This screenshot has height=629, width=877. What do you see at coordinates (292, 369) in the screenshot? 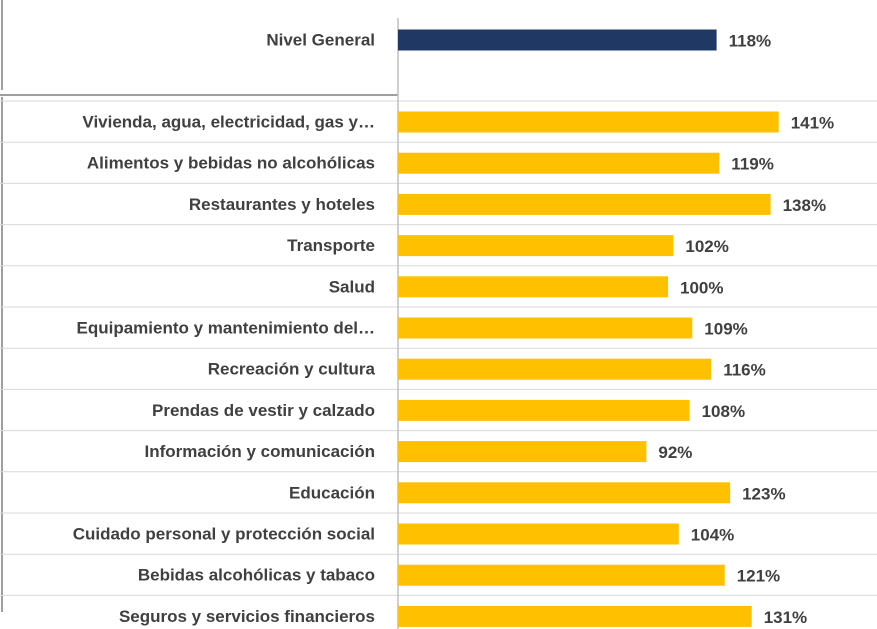
I see `category-label: Recreación y cultura` at bounding box center [292, 369].